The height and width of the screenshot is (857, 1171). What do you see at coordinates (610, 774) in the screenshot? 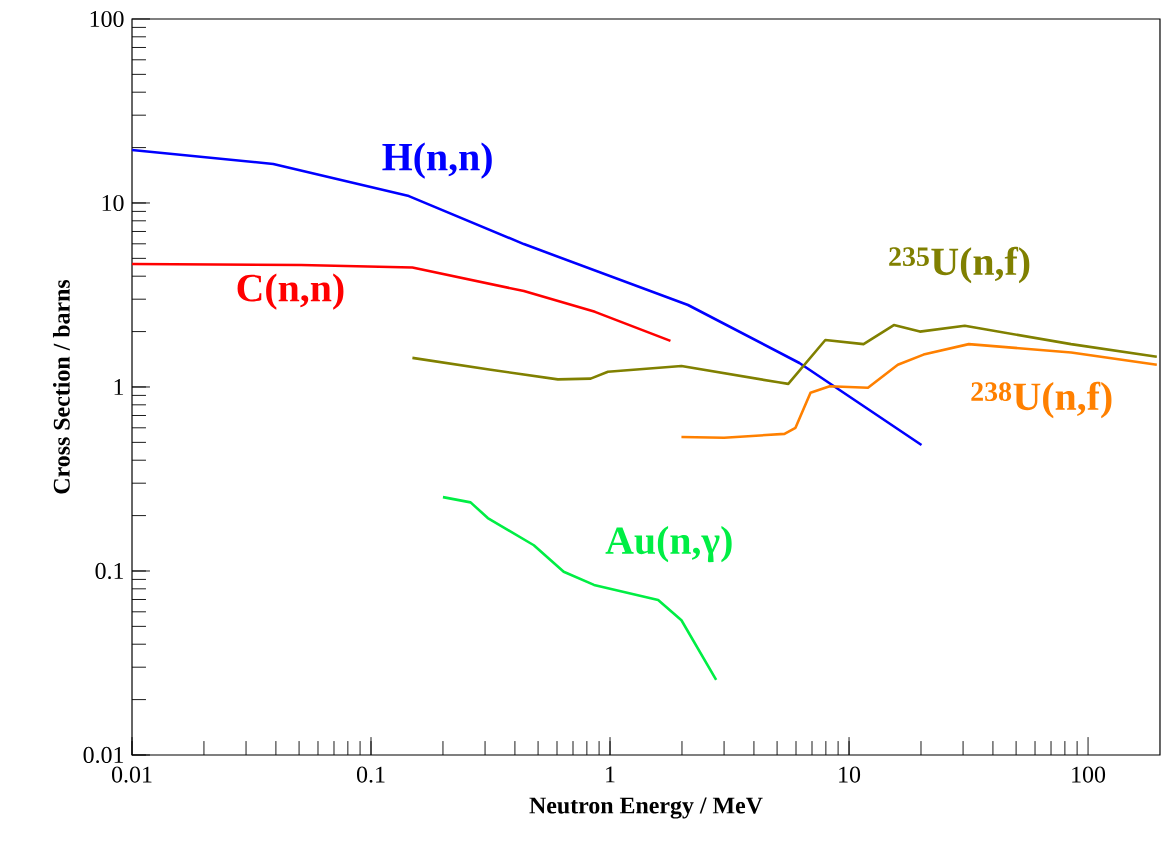
I see `x-tick-label: 1` at bounding box center [610, 774].